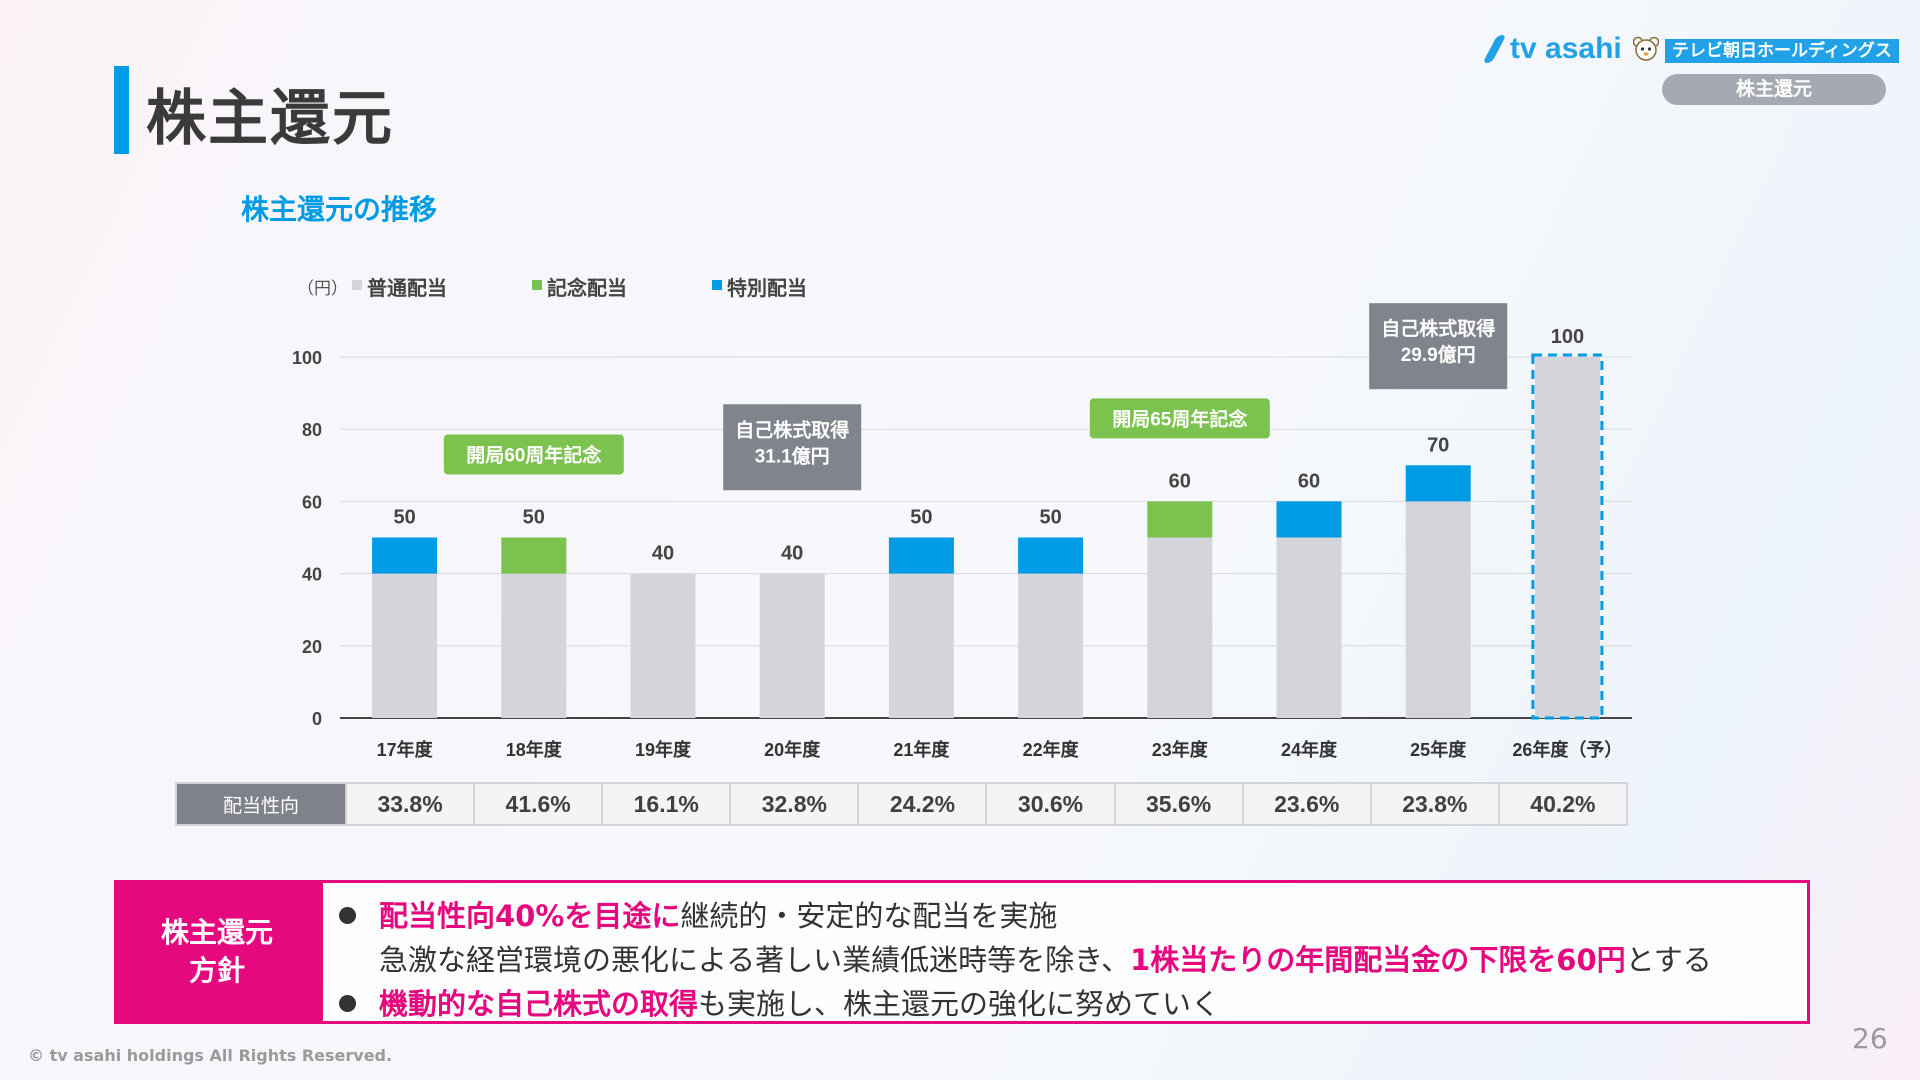  Describe the element at coordinates (792, 749) in the screenshot. I see `x-tick-label: 20年度` at that location.